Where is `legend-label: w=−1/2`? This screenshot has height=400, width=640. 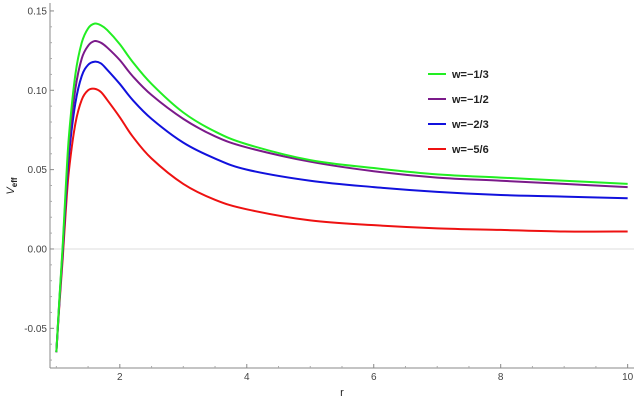 legend-label: w=−1/2 is located at coordinates (470, 100).